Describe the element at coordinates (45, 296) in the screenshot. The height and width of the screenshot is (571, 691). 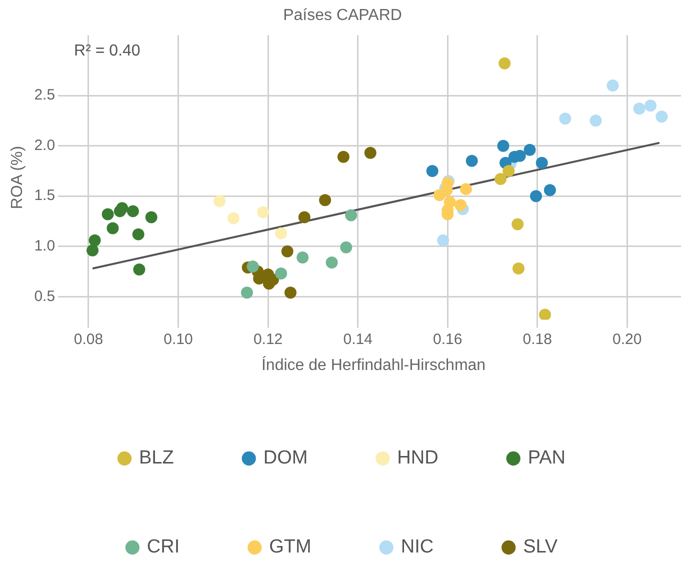
I see `y-tick-label: 0.5` at that location.